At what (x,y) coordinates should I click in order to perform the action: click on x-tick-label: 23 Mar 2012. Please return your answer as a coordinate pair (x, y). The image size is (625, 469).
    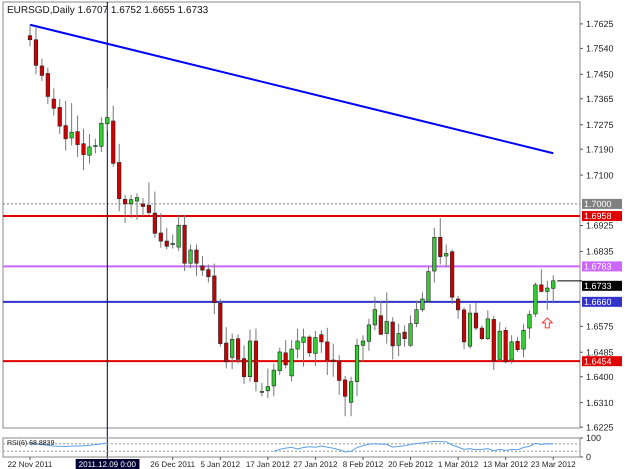
    Looking at the image, I should click on (553, 464).